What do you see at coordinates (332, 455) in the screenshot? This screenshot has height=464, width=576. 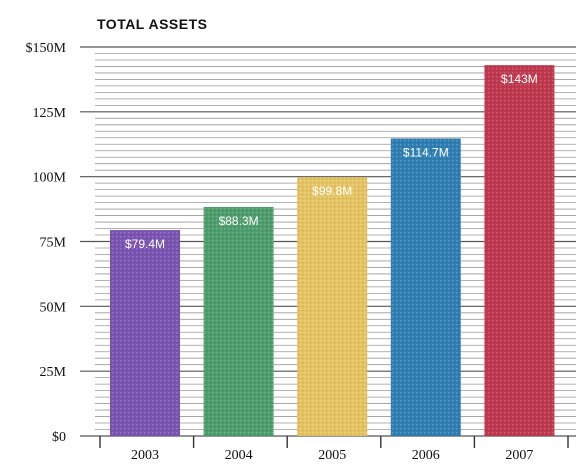 I see `x-tick-label: 2005` at bounding box center [332, 455].